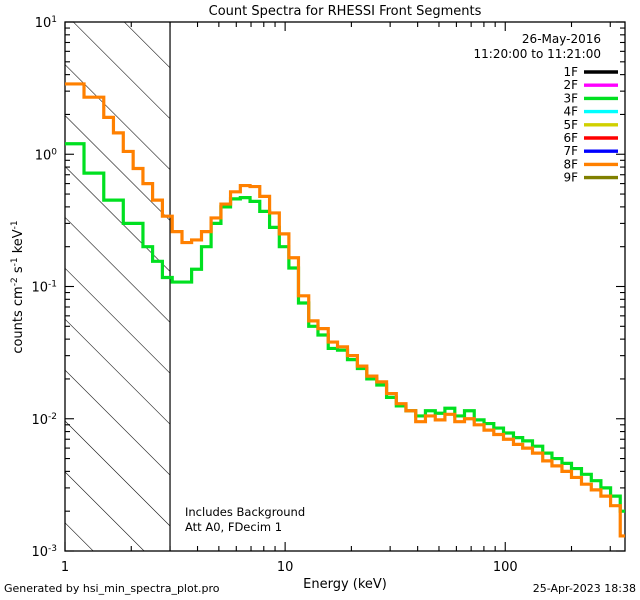 The image size is (640, 600). Describe the element at coordinates (505, 567) in the screenshot. I see `x-tick-label: 100` at that location.